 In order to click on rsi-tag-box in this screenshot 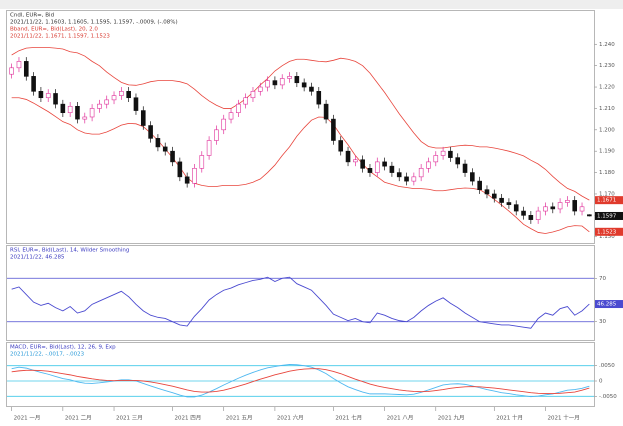, I will do `click(609, 304)`.